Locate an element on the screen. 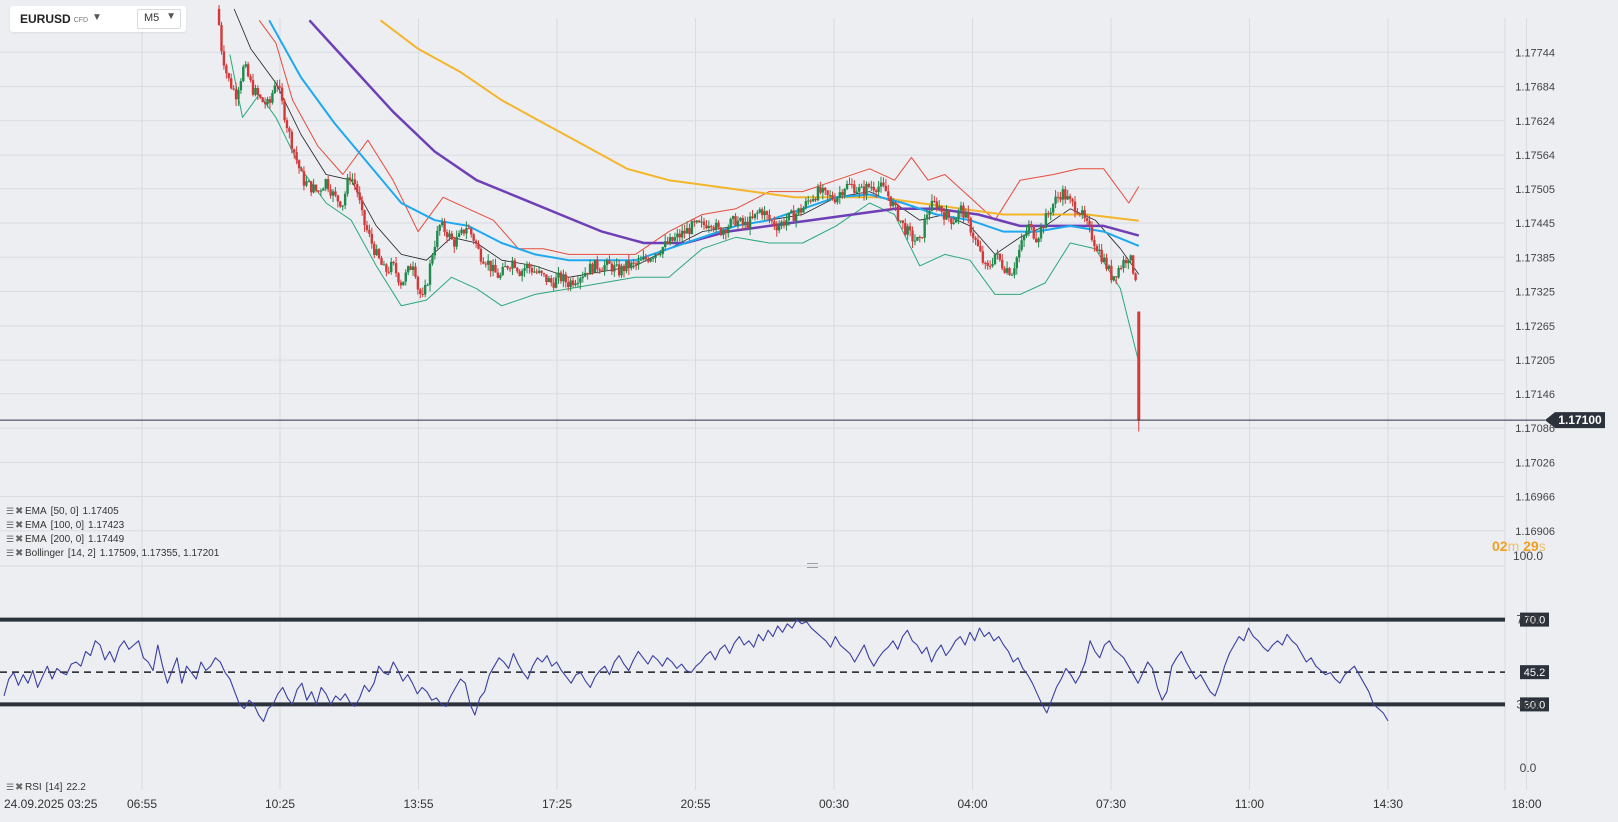 This screenshot has height=822, width=1618. pane-resize-handle is located at coordinates (812, 565).